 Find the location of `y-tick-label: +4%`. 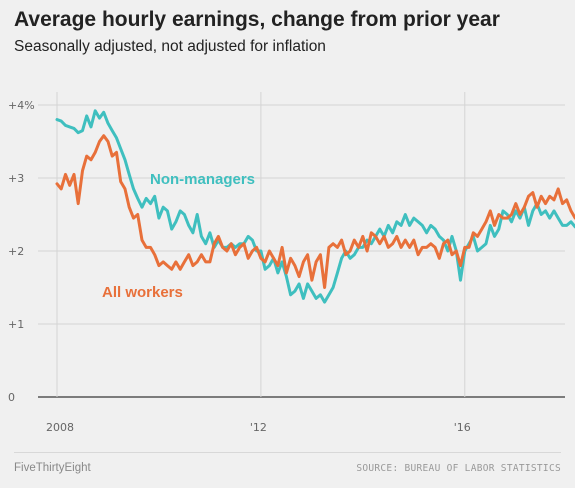

y-tick-label: +4% is located at coordinates (21, 105).